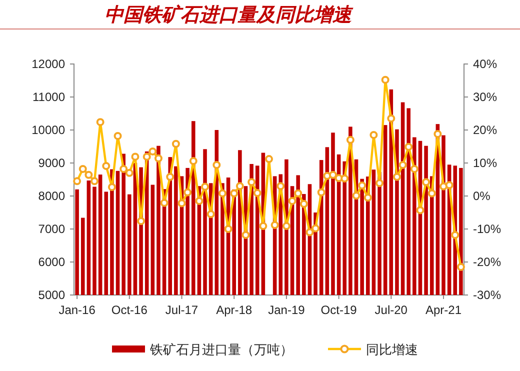 The width and height of the screenshot is (520, 371). I want to click on x-tick-label: Apr-18, so click(234, 310).